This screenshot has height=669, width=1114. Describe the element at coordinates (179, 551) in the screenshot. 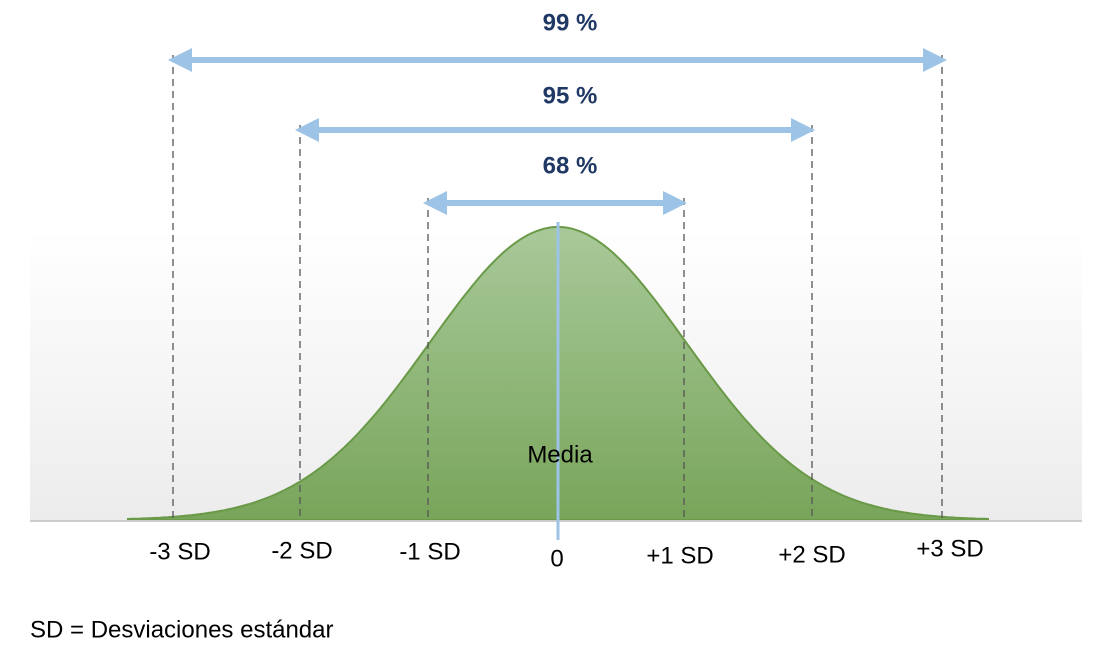

I see `axis-label: -3 SD` at that location.